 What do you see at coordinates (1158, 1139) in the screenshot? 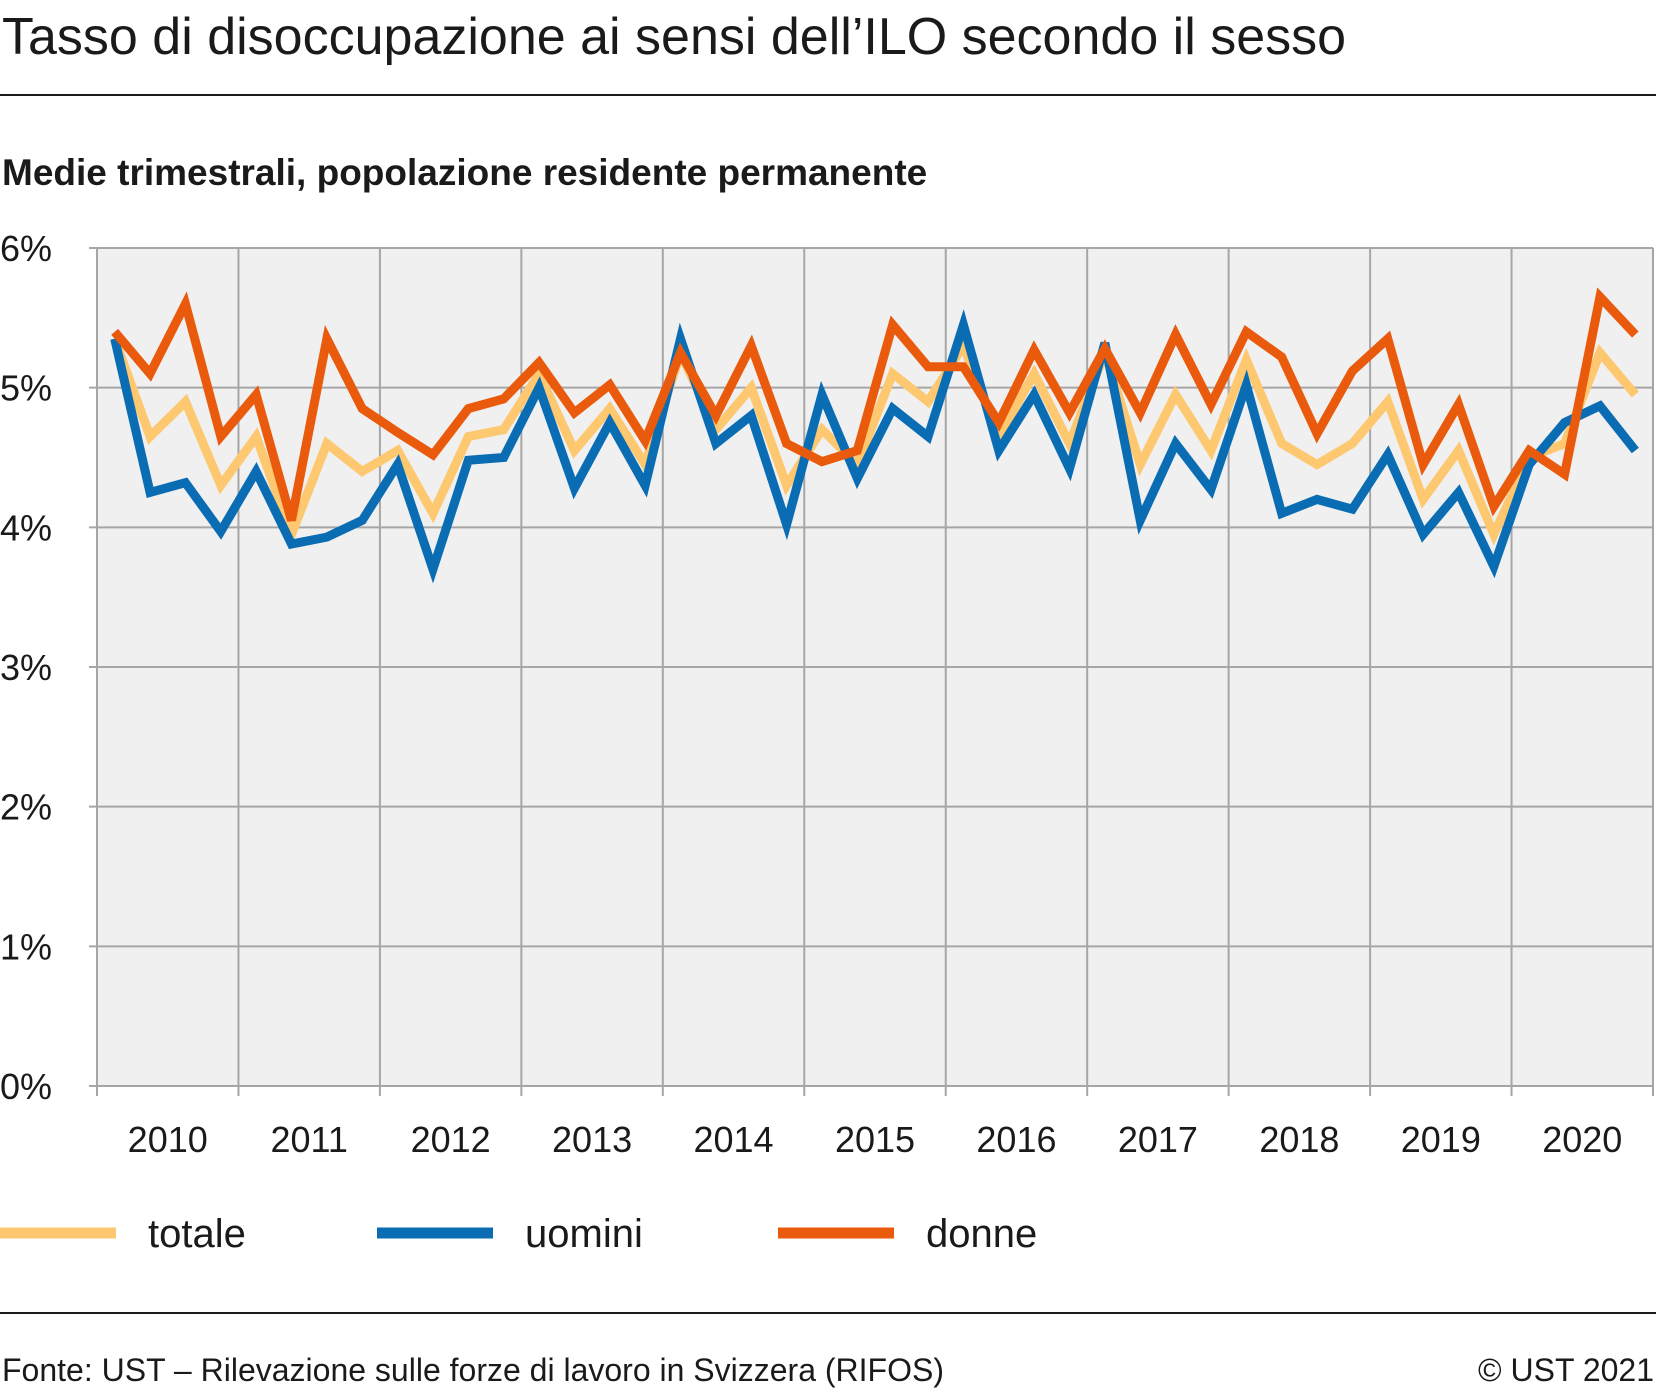
I see `x-tick-label: 2017` at bounding box center [1158, 1139].